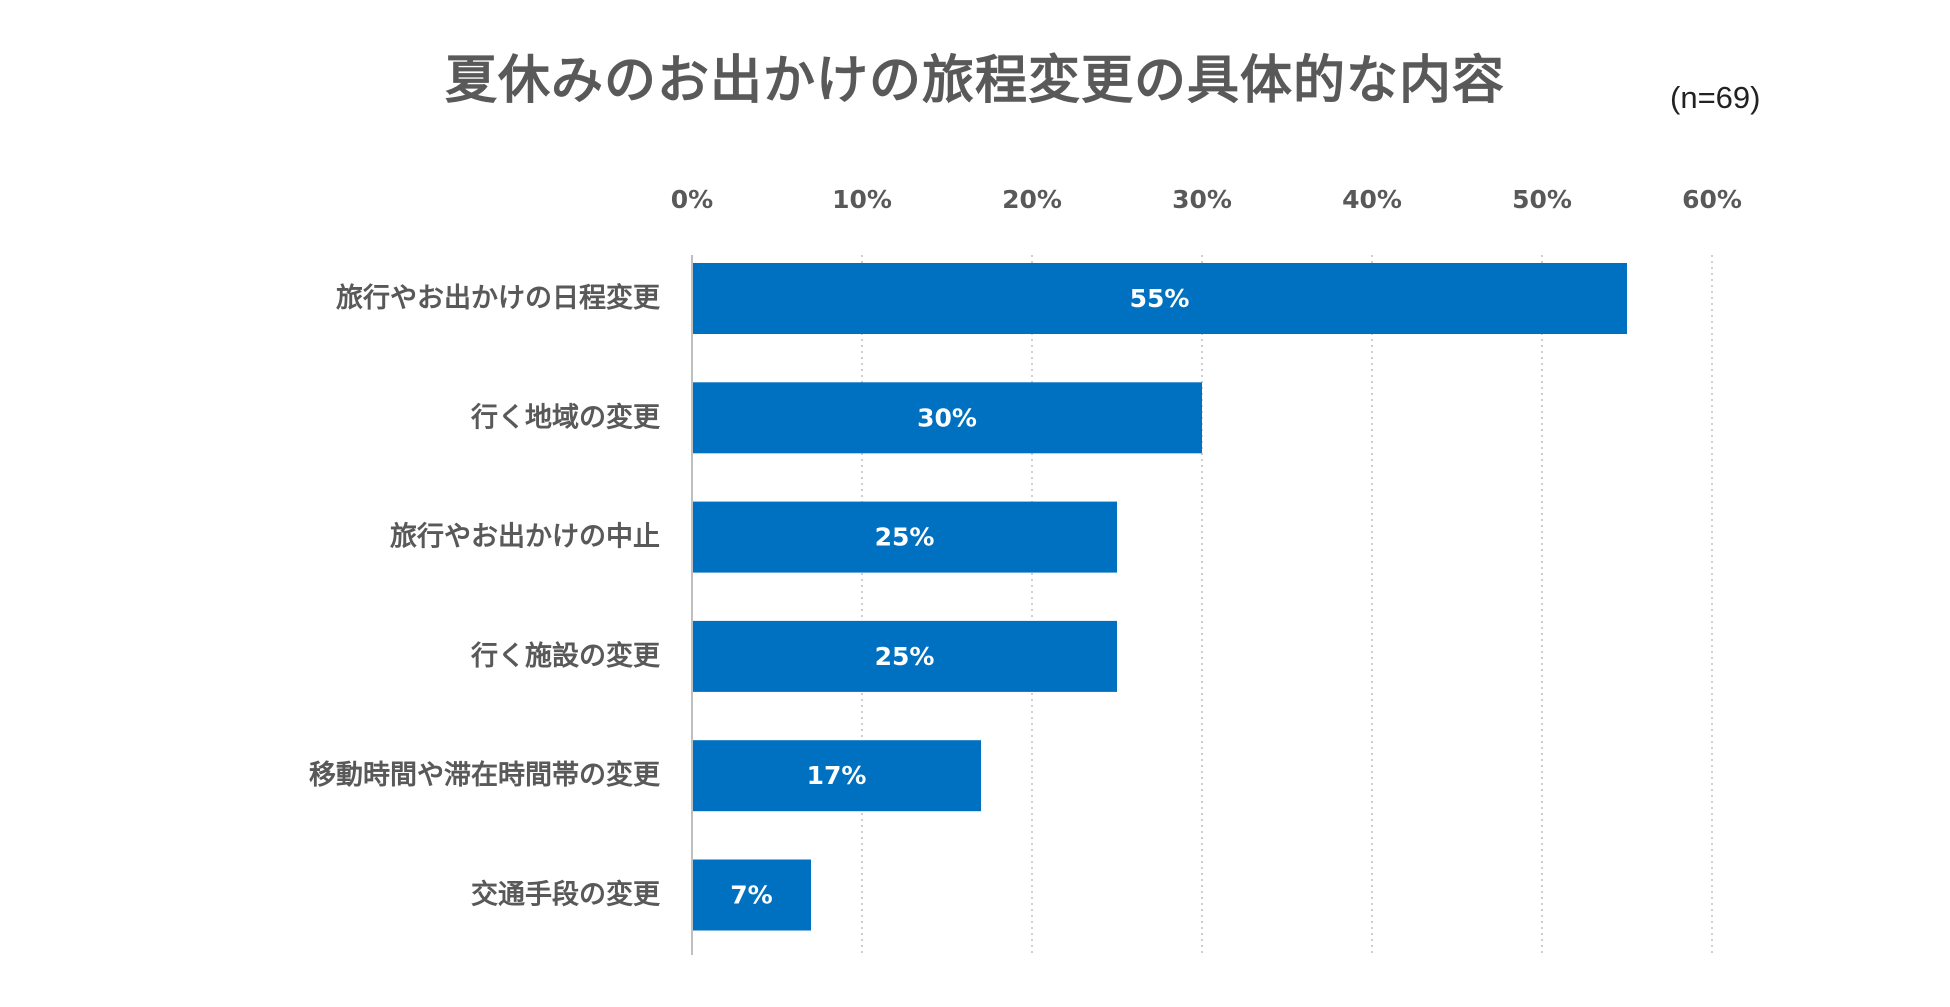  What do you see at coordinates (1202, 199) in the screenshot?
I see `x-tick-label: 30%` at bounding box center [1202, 199].